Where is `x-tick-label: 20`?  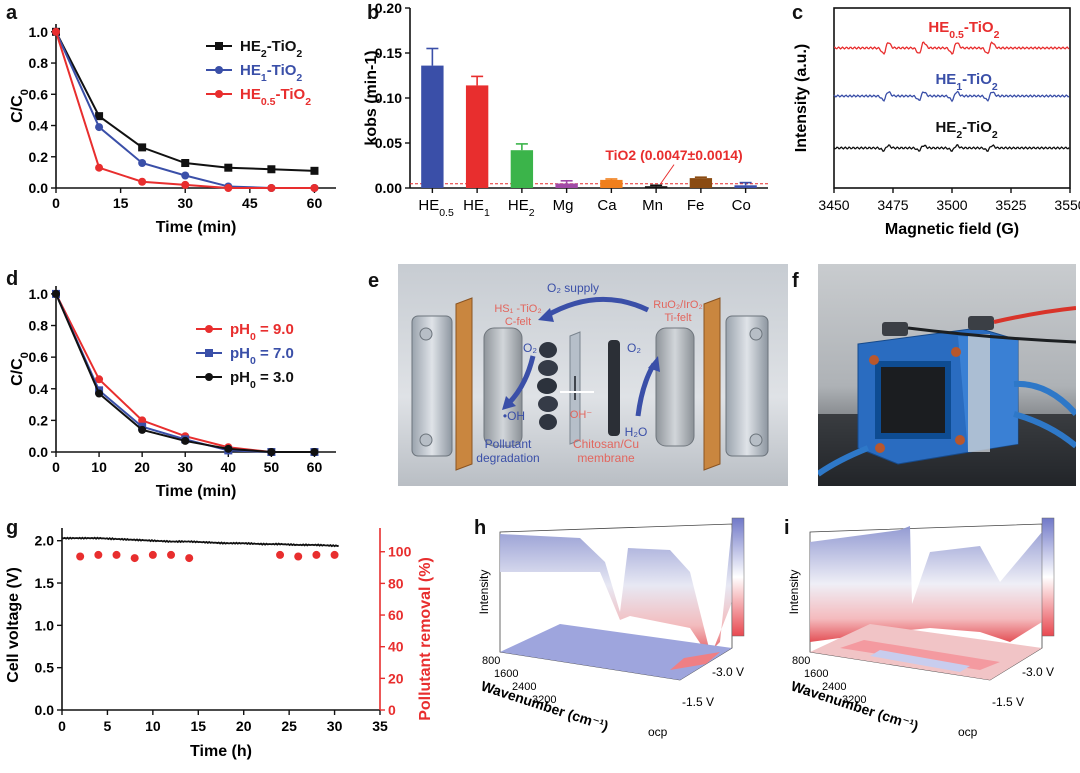 x-tick-label: 20 is located at coordinates (142, 467).